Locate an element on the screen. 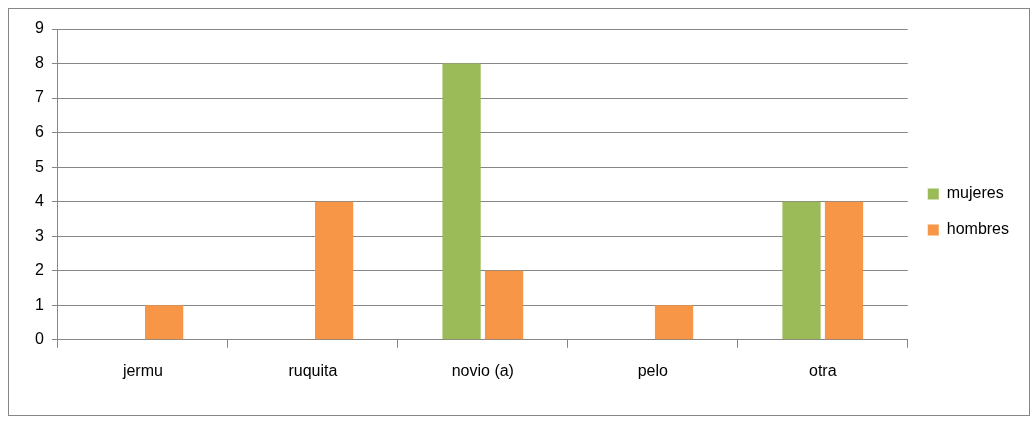 The image size is (1036, 424). x-tick-label: pelo is located at coordinates (653, 370).